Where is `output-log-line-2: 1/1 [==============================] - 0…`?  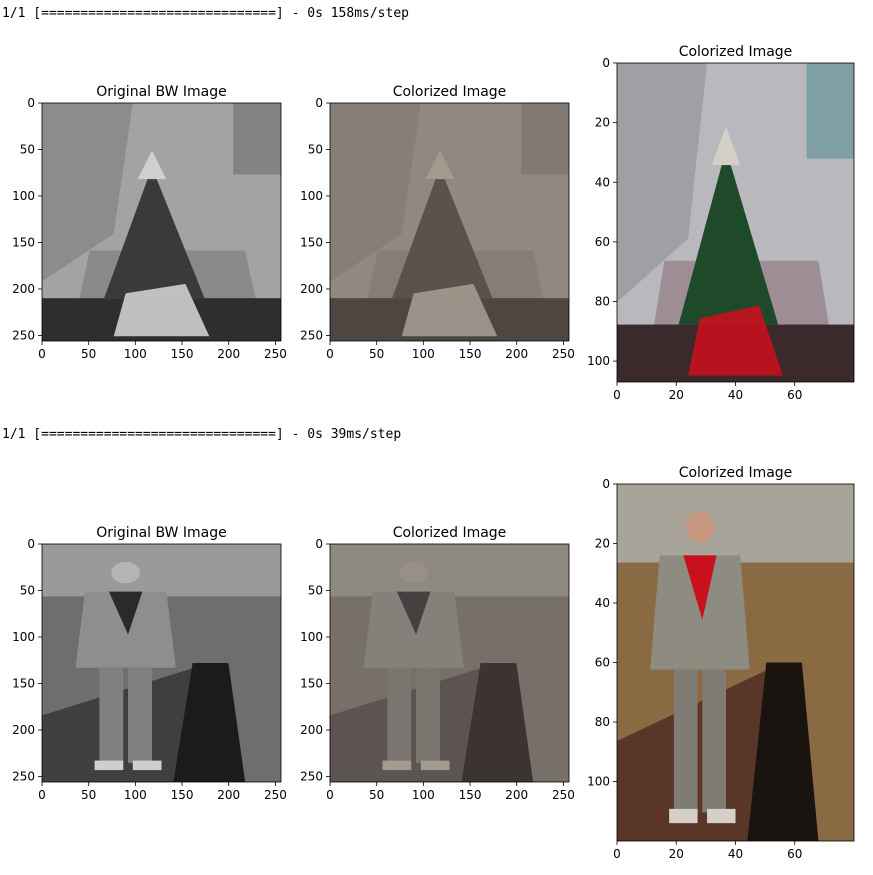
output-log-line-2: 1/1 [==============================] - 0… is located at coordinates (202, 434).